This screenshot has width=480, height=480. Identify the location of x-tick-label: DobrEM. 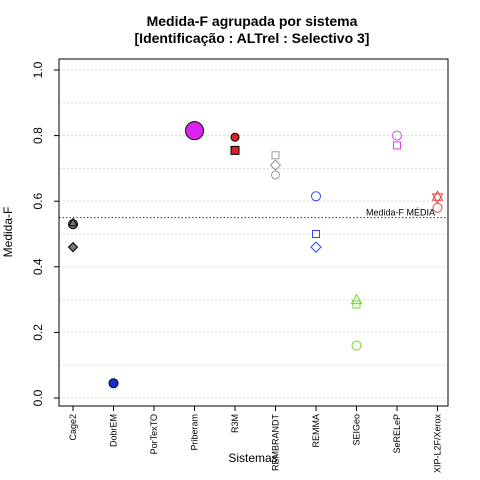
(114, 430).